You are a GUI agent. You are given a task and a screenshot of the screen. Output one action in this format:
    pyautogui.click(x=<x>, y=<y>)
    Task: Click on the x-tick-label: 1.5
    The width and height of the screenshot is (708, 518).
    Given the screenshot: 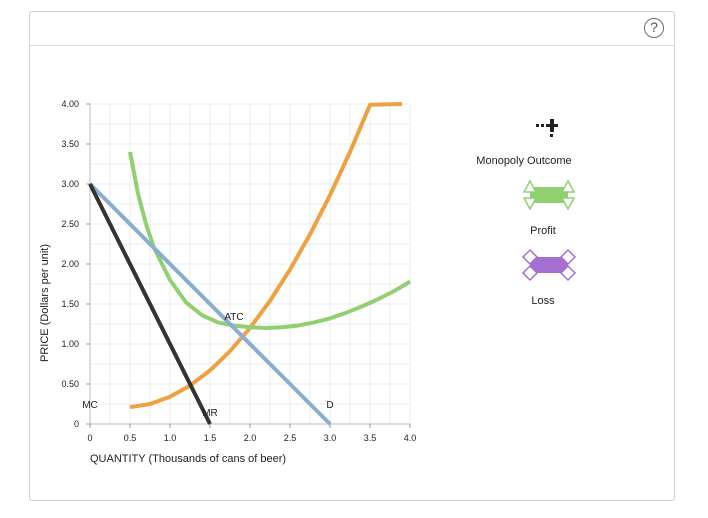 What is the action you would take?
    pyautogui.click(x=210, y=438)
    